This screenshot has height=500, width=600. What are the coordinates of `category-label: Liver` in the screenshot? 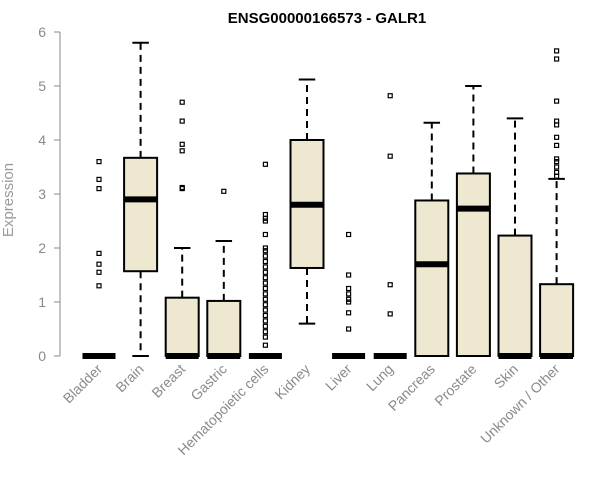 It's located at (338, 377).